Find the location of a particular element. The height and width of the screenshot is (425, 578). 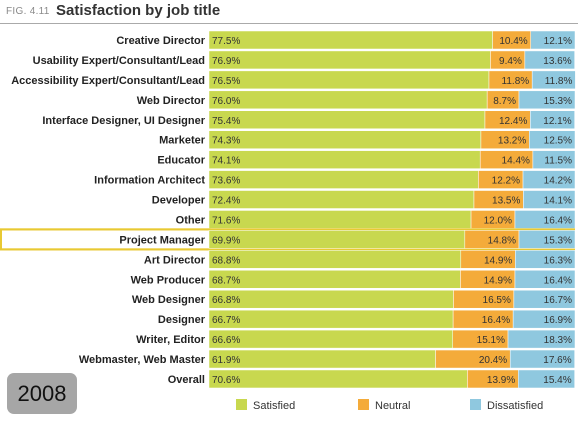

value-label-satisfied-information-architect: 73.6% is located at coordinates (226, 181).